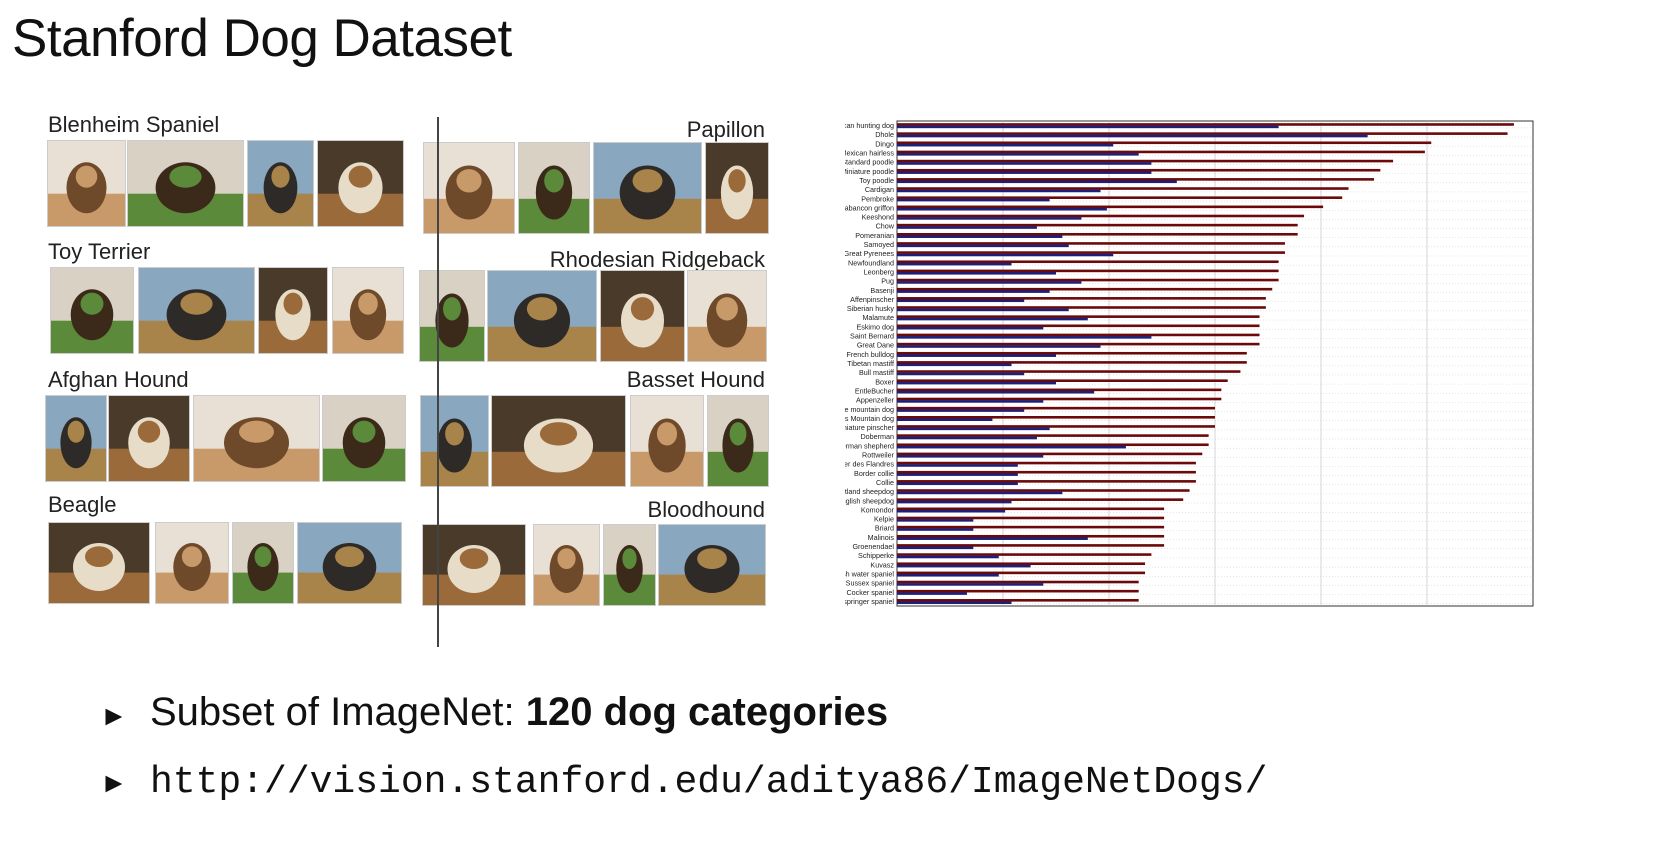 Image resolution: width=1653 pixels, height=847 pixels. What do you see at coordinates (99, 251) in the screenshot?
I see `breed-label: Toy Terrier` at bounding box center [99, 251].